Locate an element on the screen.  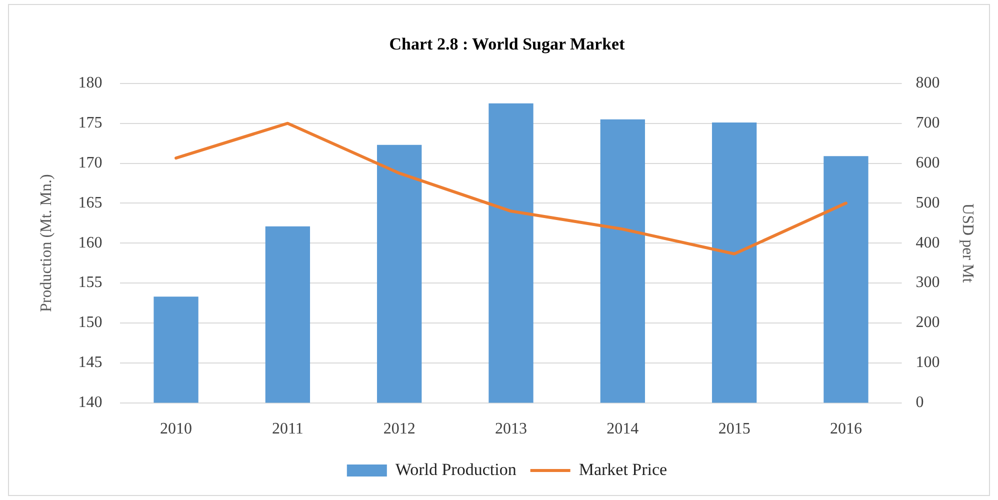
legend-label: Market Price is located at coordinates (623, 469).